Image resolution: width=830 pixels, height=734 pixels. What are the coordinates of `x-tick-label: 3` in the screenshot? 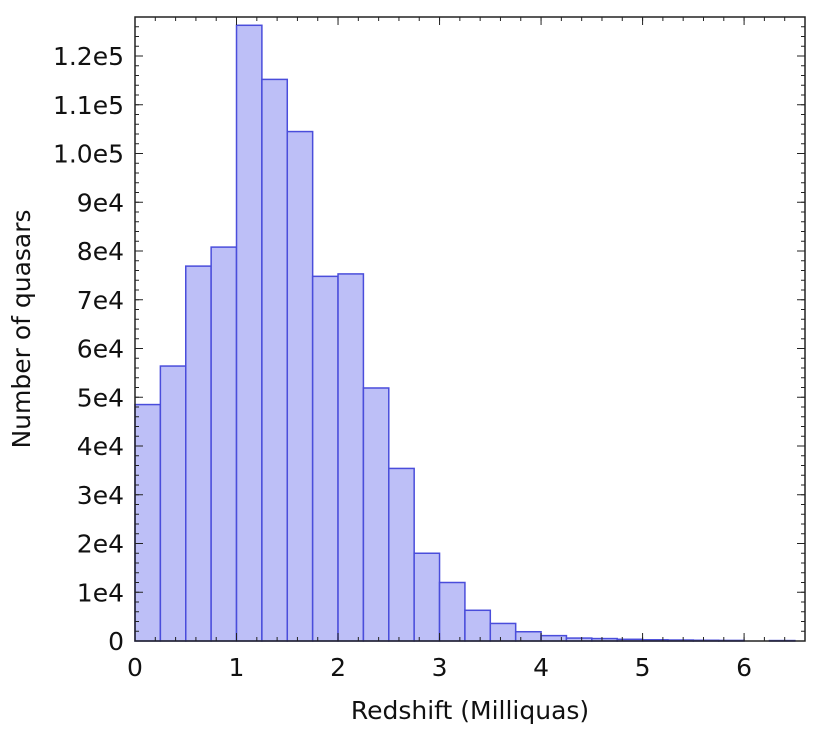 It's located at (440, 667).